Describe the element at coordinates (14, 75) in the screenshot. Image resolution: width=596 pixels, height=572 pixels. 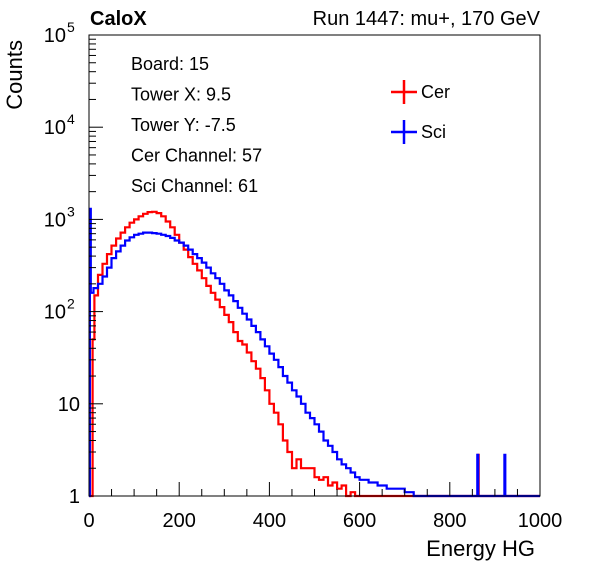
I see `y-axis-label: Counts` at that location.